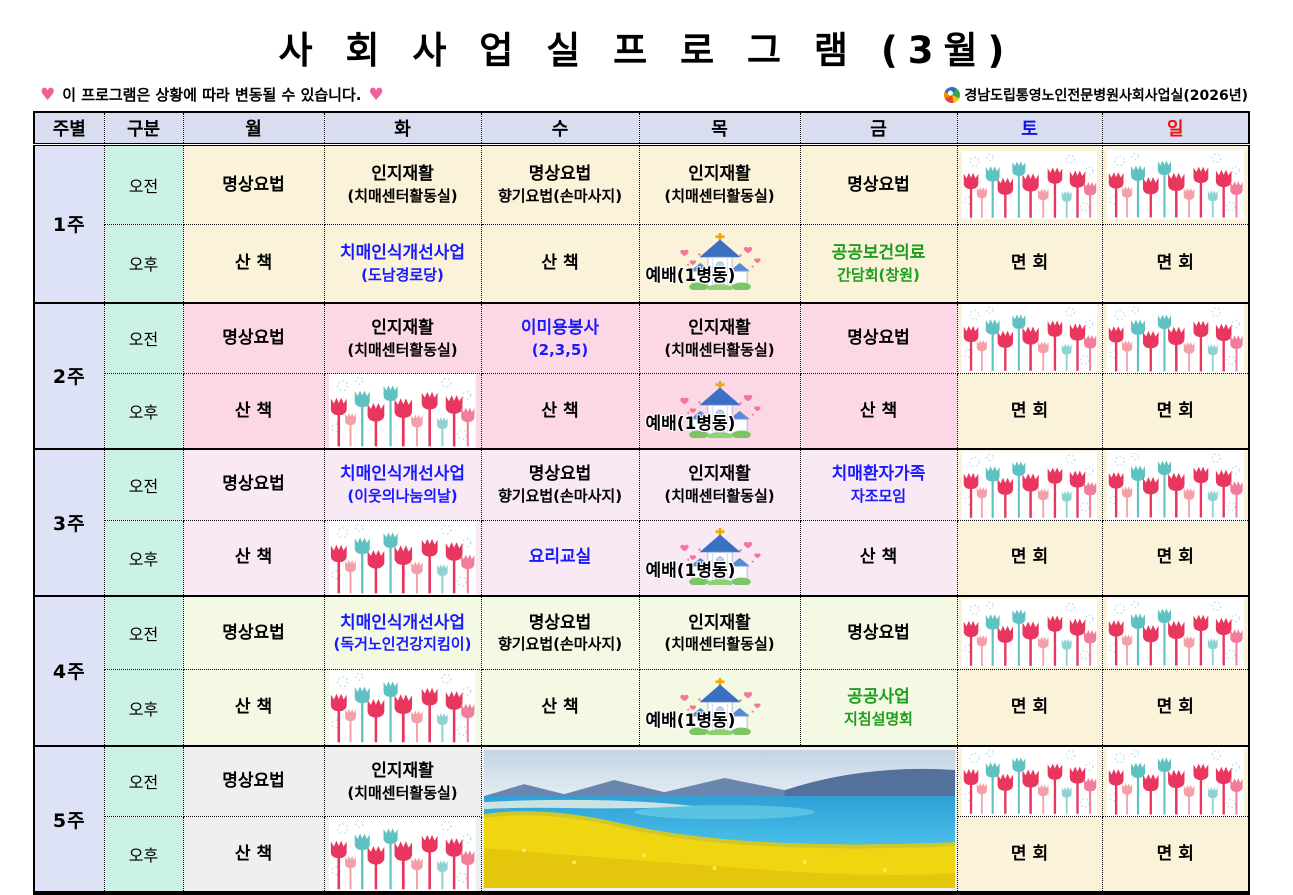  I want to click on week2-am-label: 오전, so click(143, 337).